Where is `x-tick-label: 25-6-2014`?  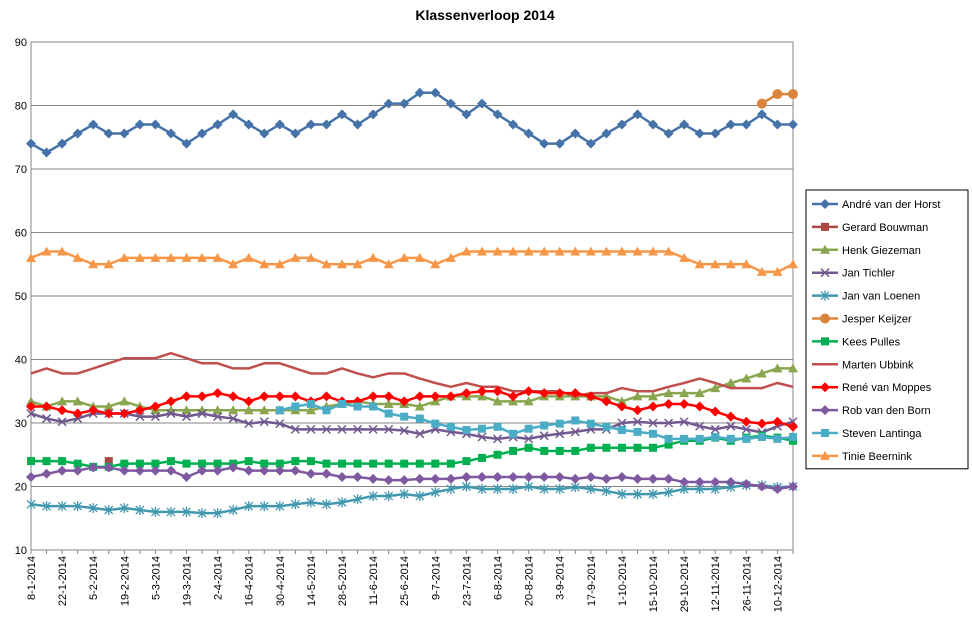
x-tick-label: 25-6-2014 is located at coordinates (405, 581).